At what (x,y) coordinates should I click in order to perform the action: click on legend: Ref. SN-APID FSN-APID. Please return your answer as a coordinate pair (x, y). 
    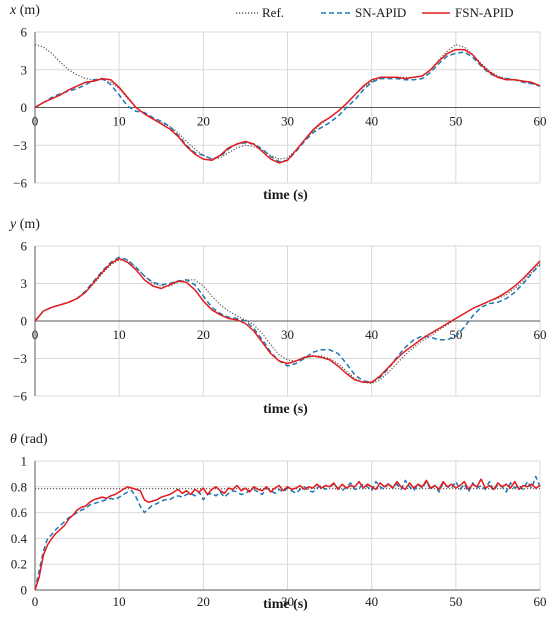
    Looking at the image, I should click on (375, 12).